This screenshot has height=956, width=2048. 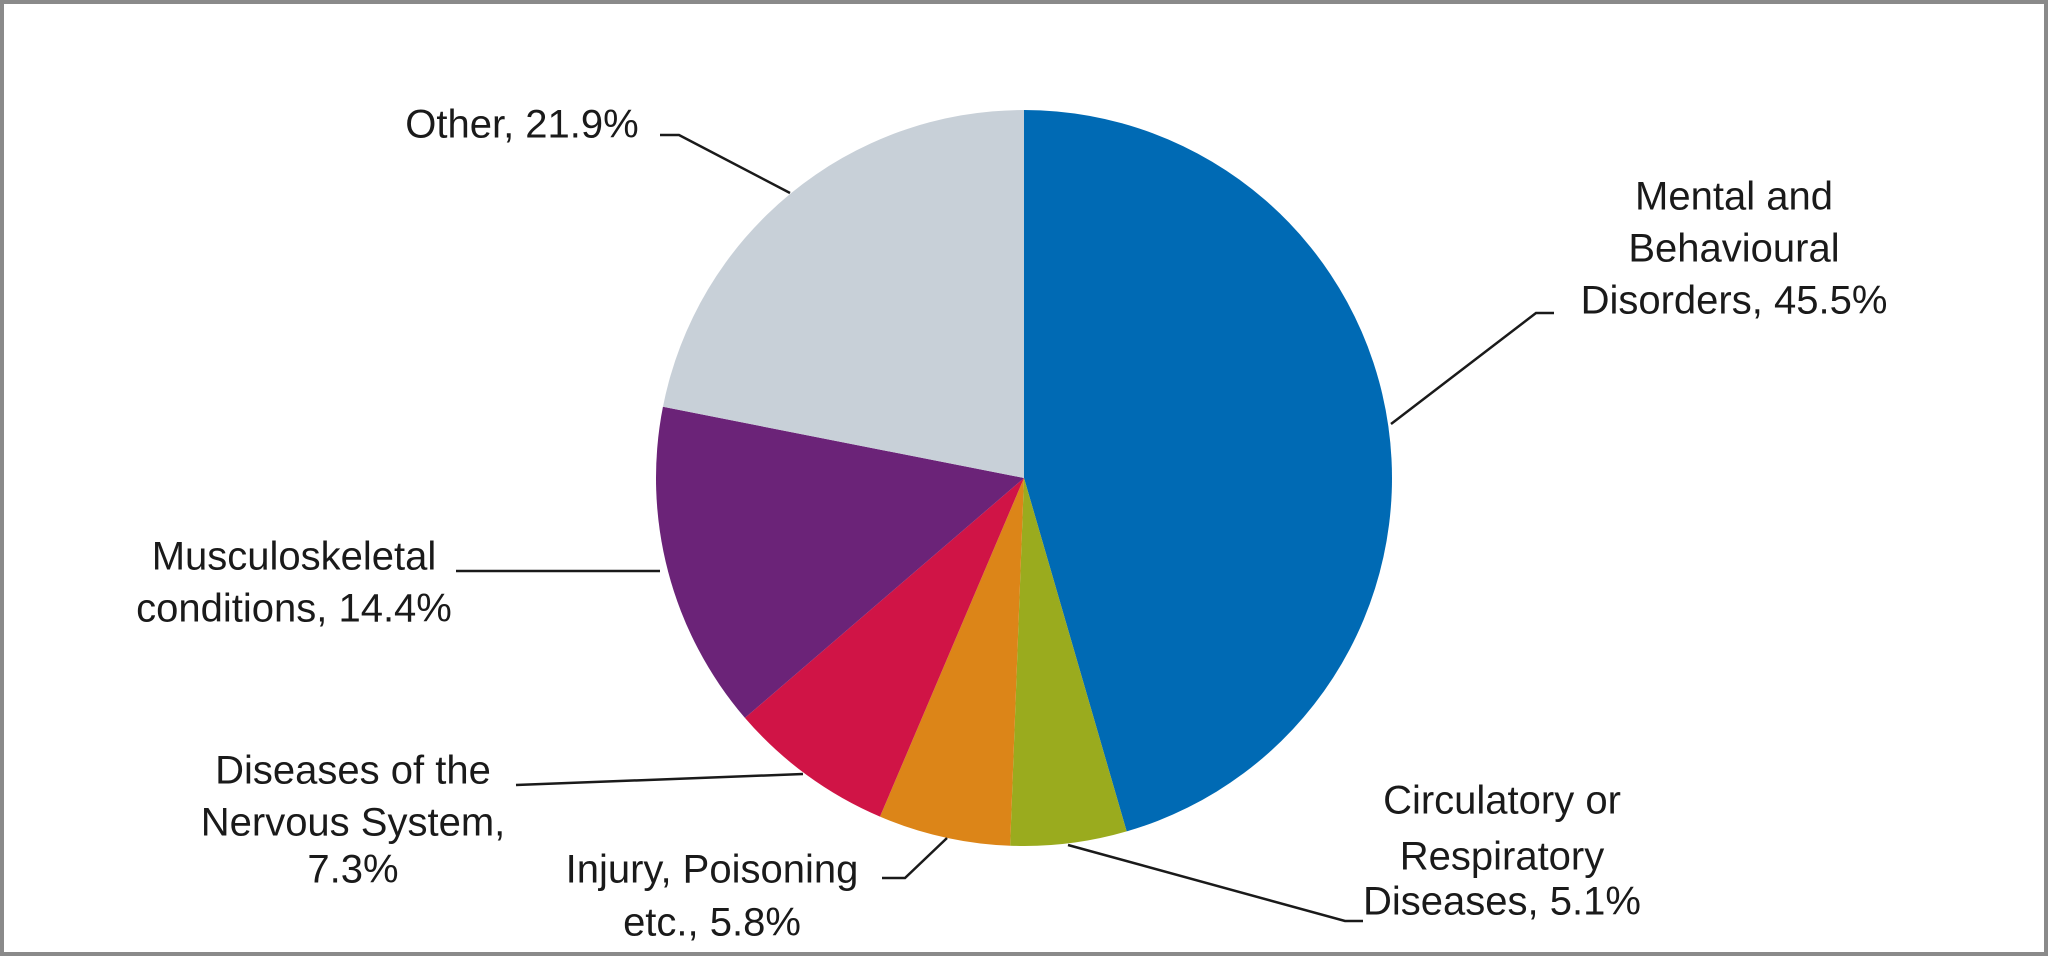 What do you see at coordinates (353, 823) in the screenshot?
I see `slice-label: Nervous System,` at bounding box center [353, 823].